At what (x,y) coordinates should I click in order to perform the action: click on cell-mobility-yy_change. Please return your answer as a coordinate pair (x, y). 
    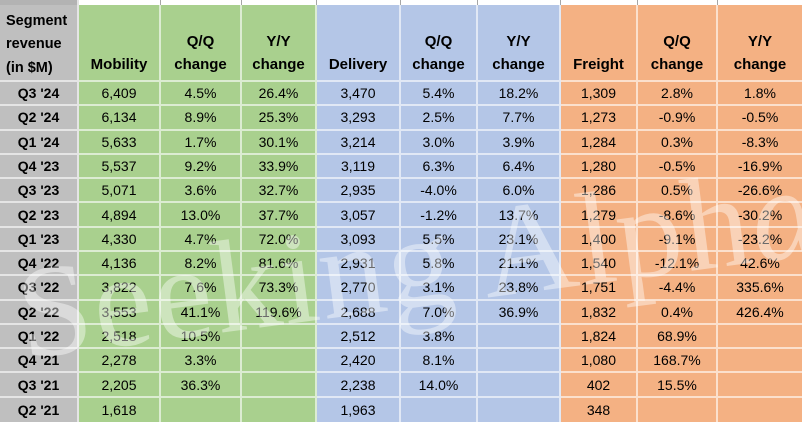
    Looking at the image, I should click on (279, 361).